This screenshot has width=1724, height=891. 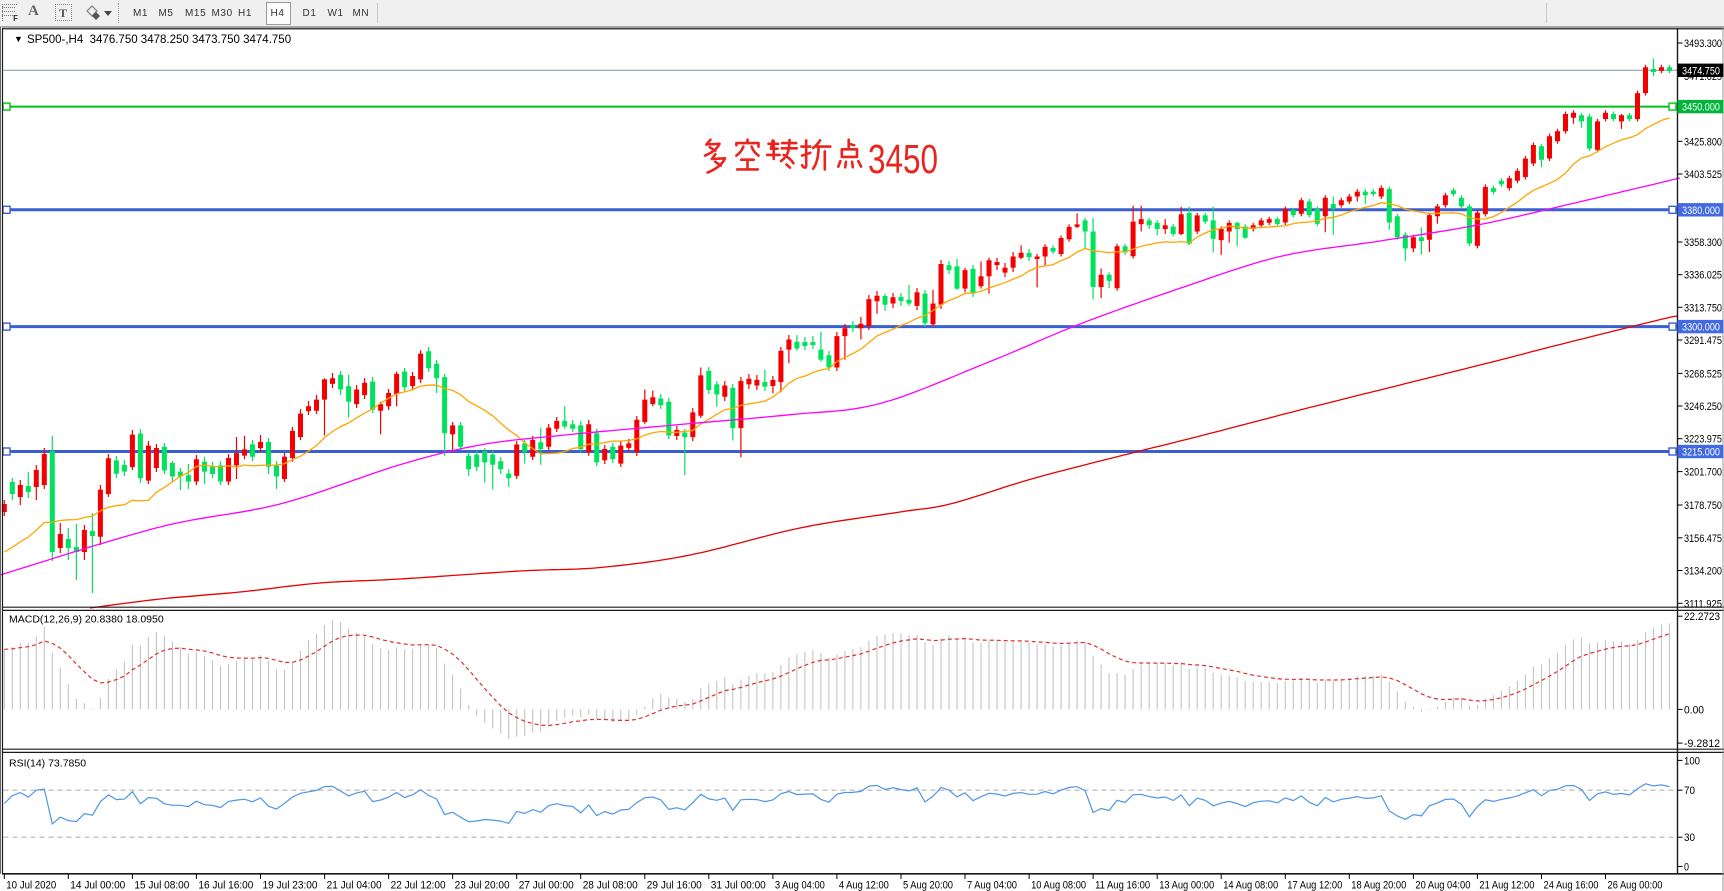 I want to click on svg-text: 3178.750, so click(x=1703, y=506).